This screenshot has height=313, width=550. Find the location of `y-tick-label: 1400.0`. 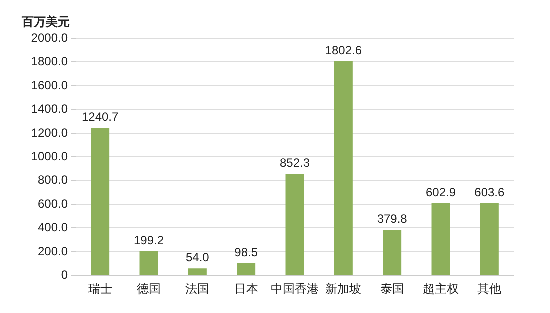

y-tick-label: 1400.0 is located at coordinates (49, 109).